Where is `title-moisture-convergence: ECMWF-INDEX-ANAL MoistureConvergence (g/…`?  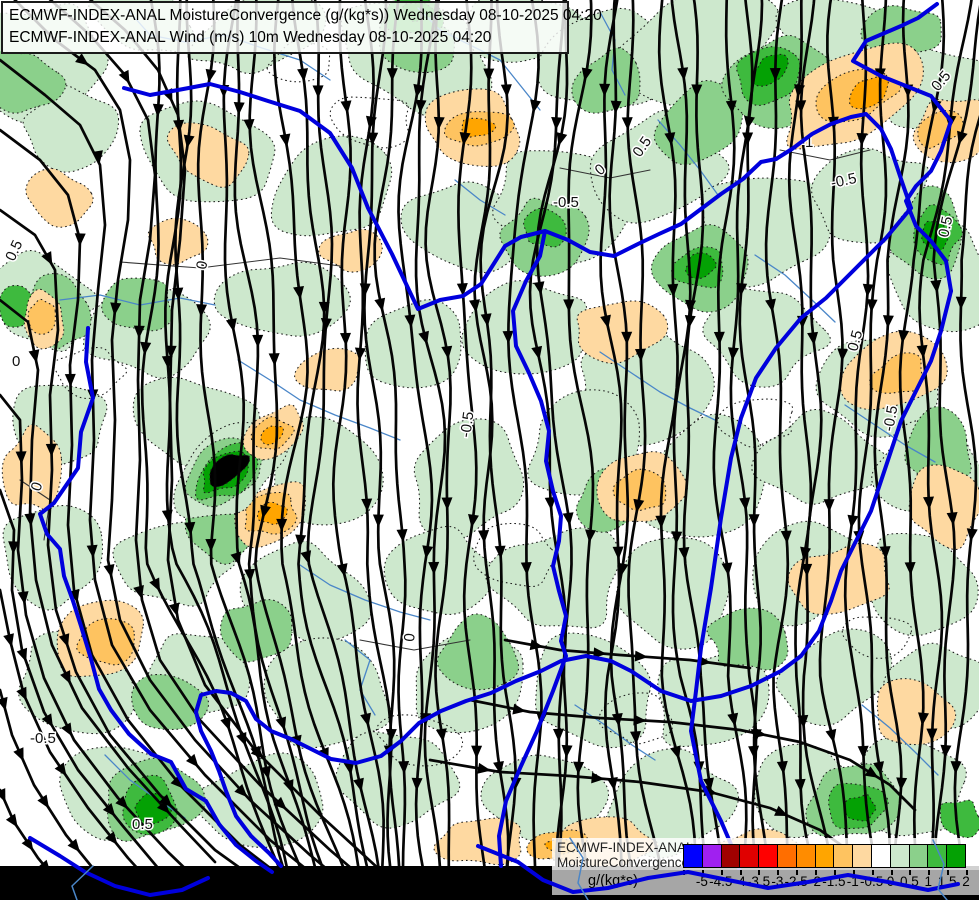 title-moisture-convergence: ECMWF-INDEX-ANAL MoistureConvergence (g/… is located at coordinates (305, 15).